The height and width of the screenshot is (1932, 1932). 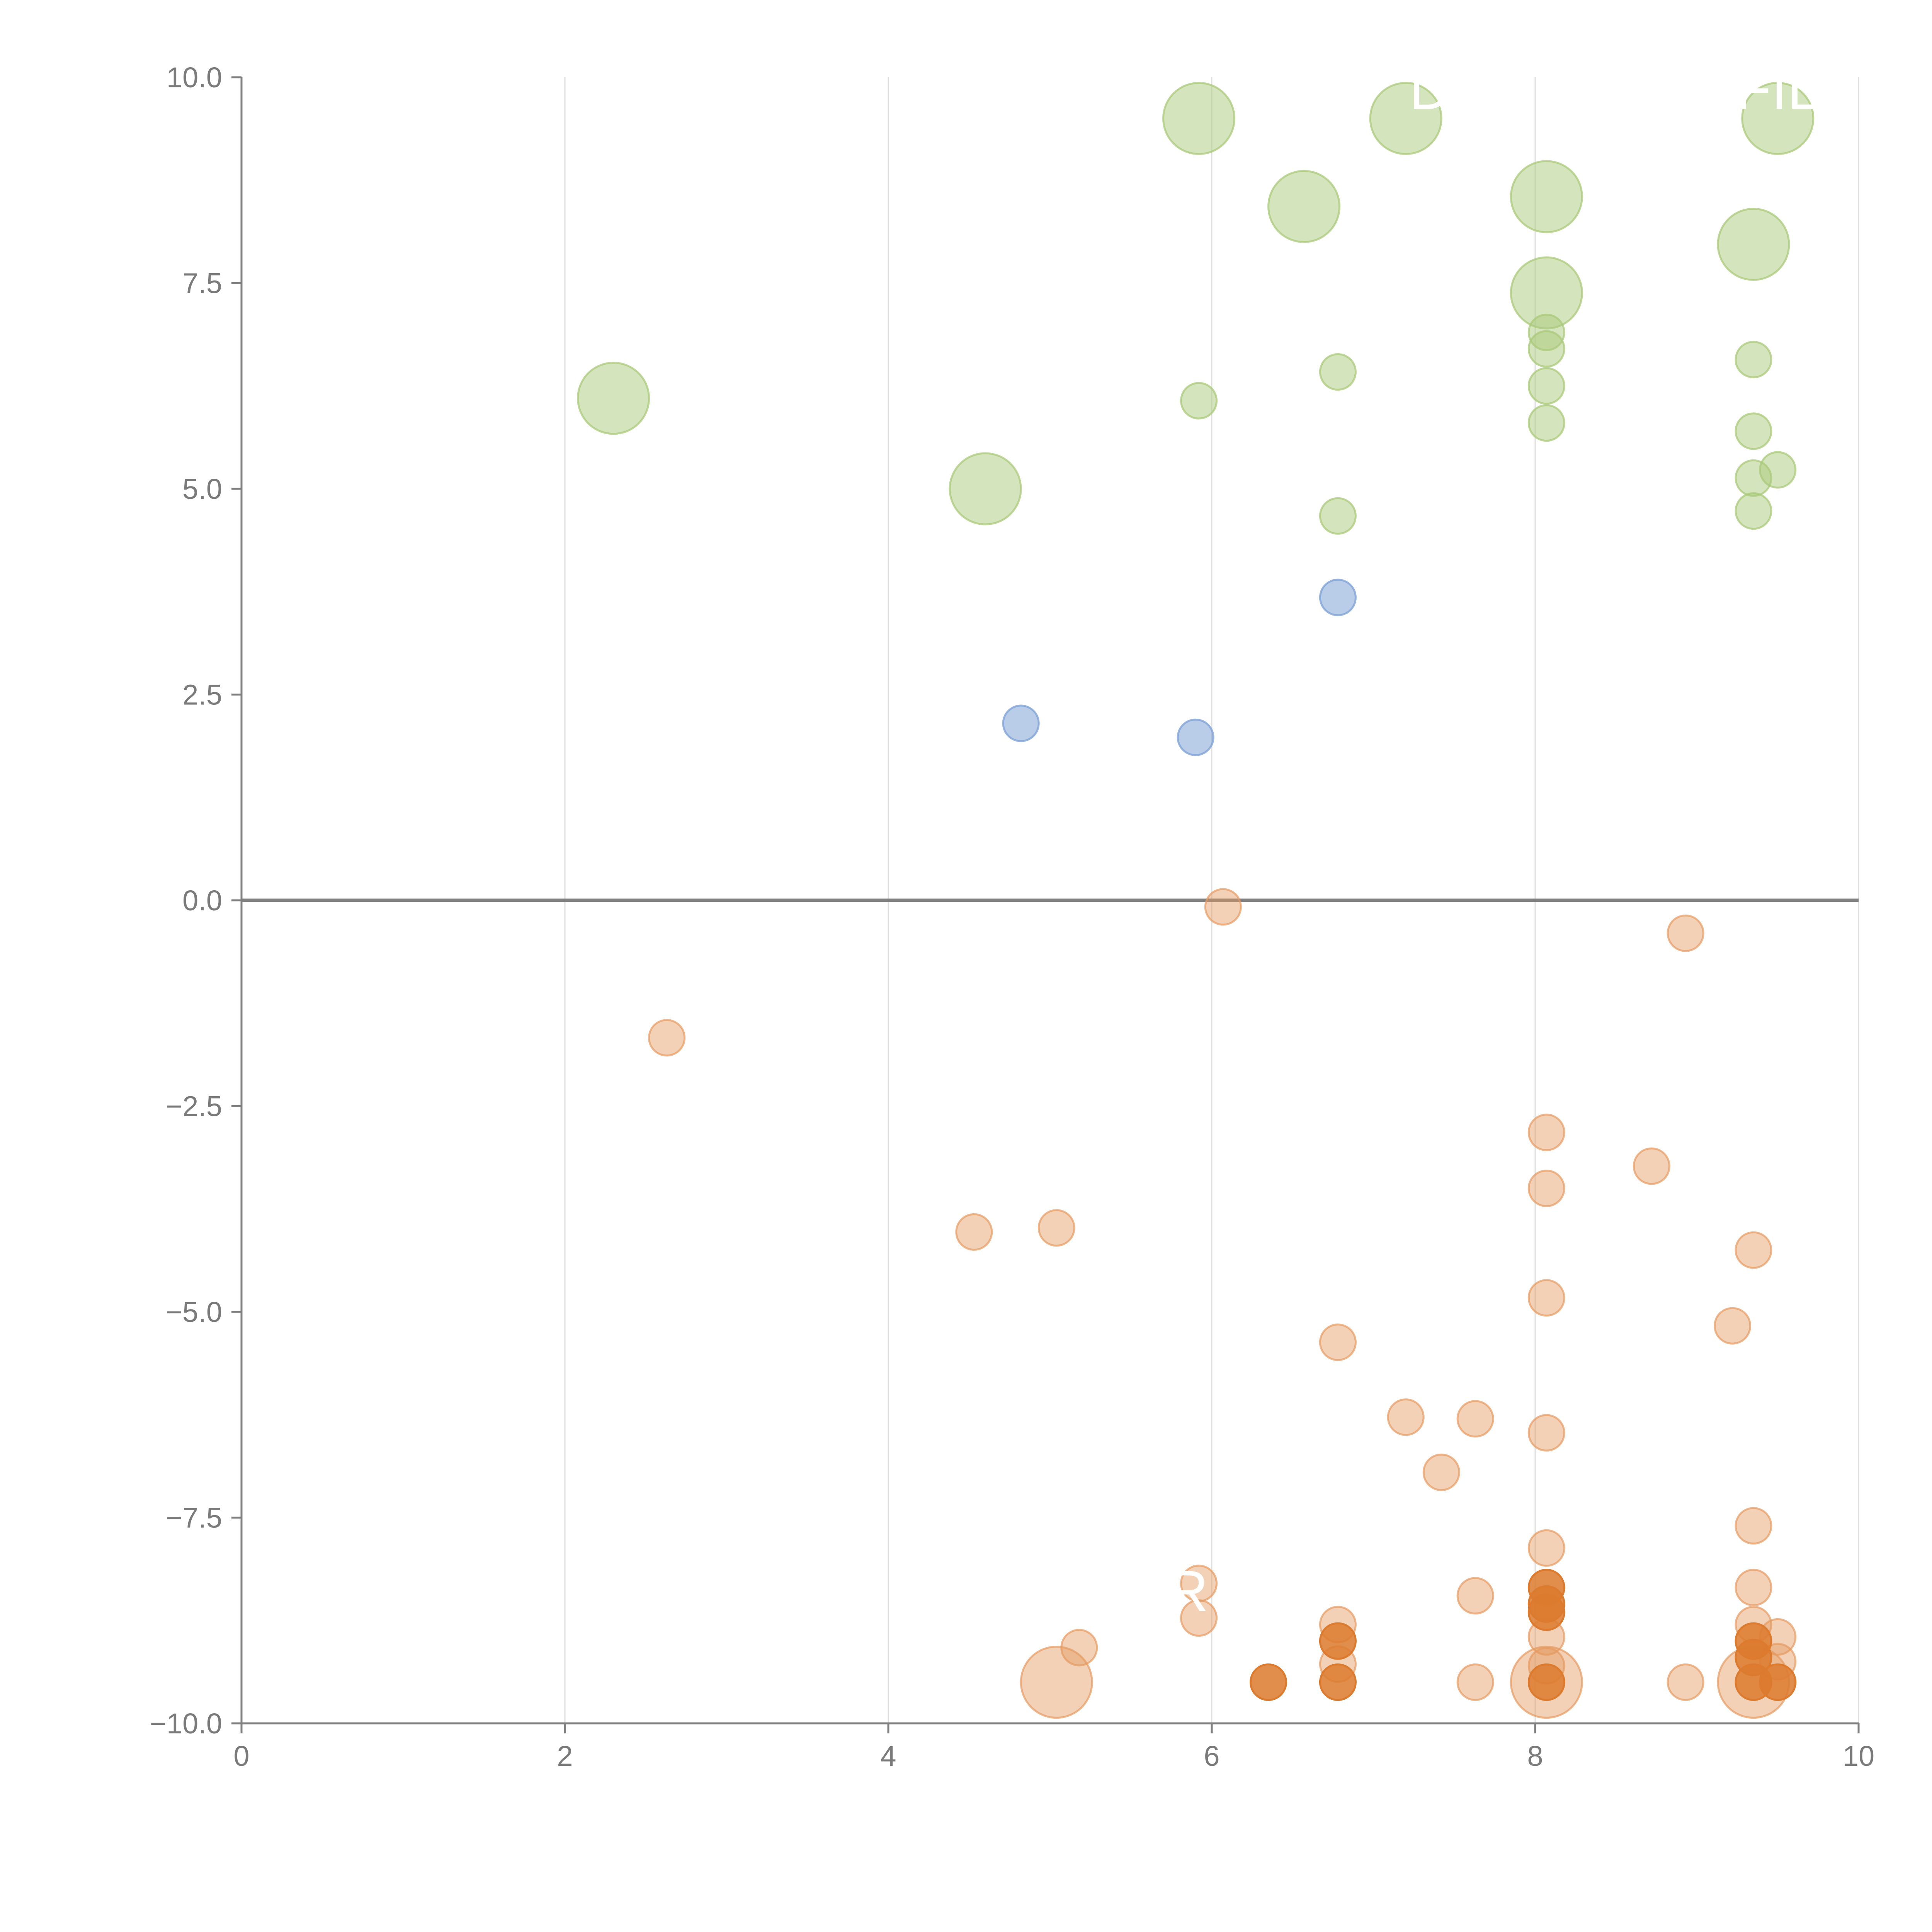 I want to click on x-tick-label-5: 10, so click(x=1858, y=1756).